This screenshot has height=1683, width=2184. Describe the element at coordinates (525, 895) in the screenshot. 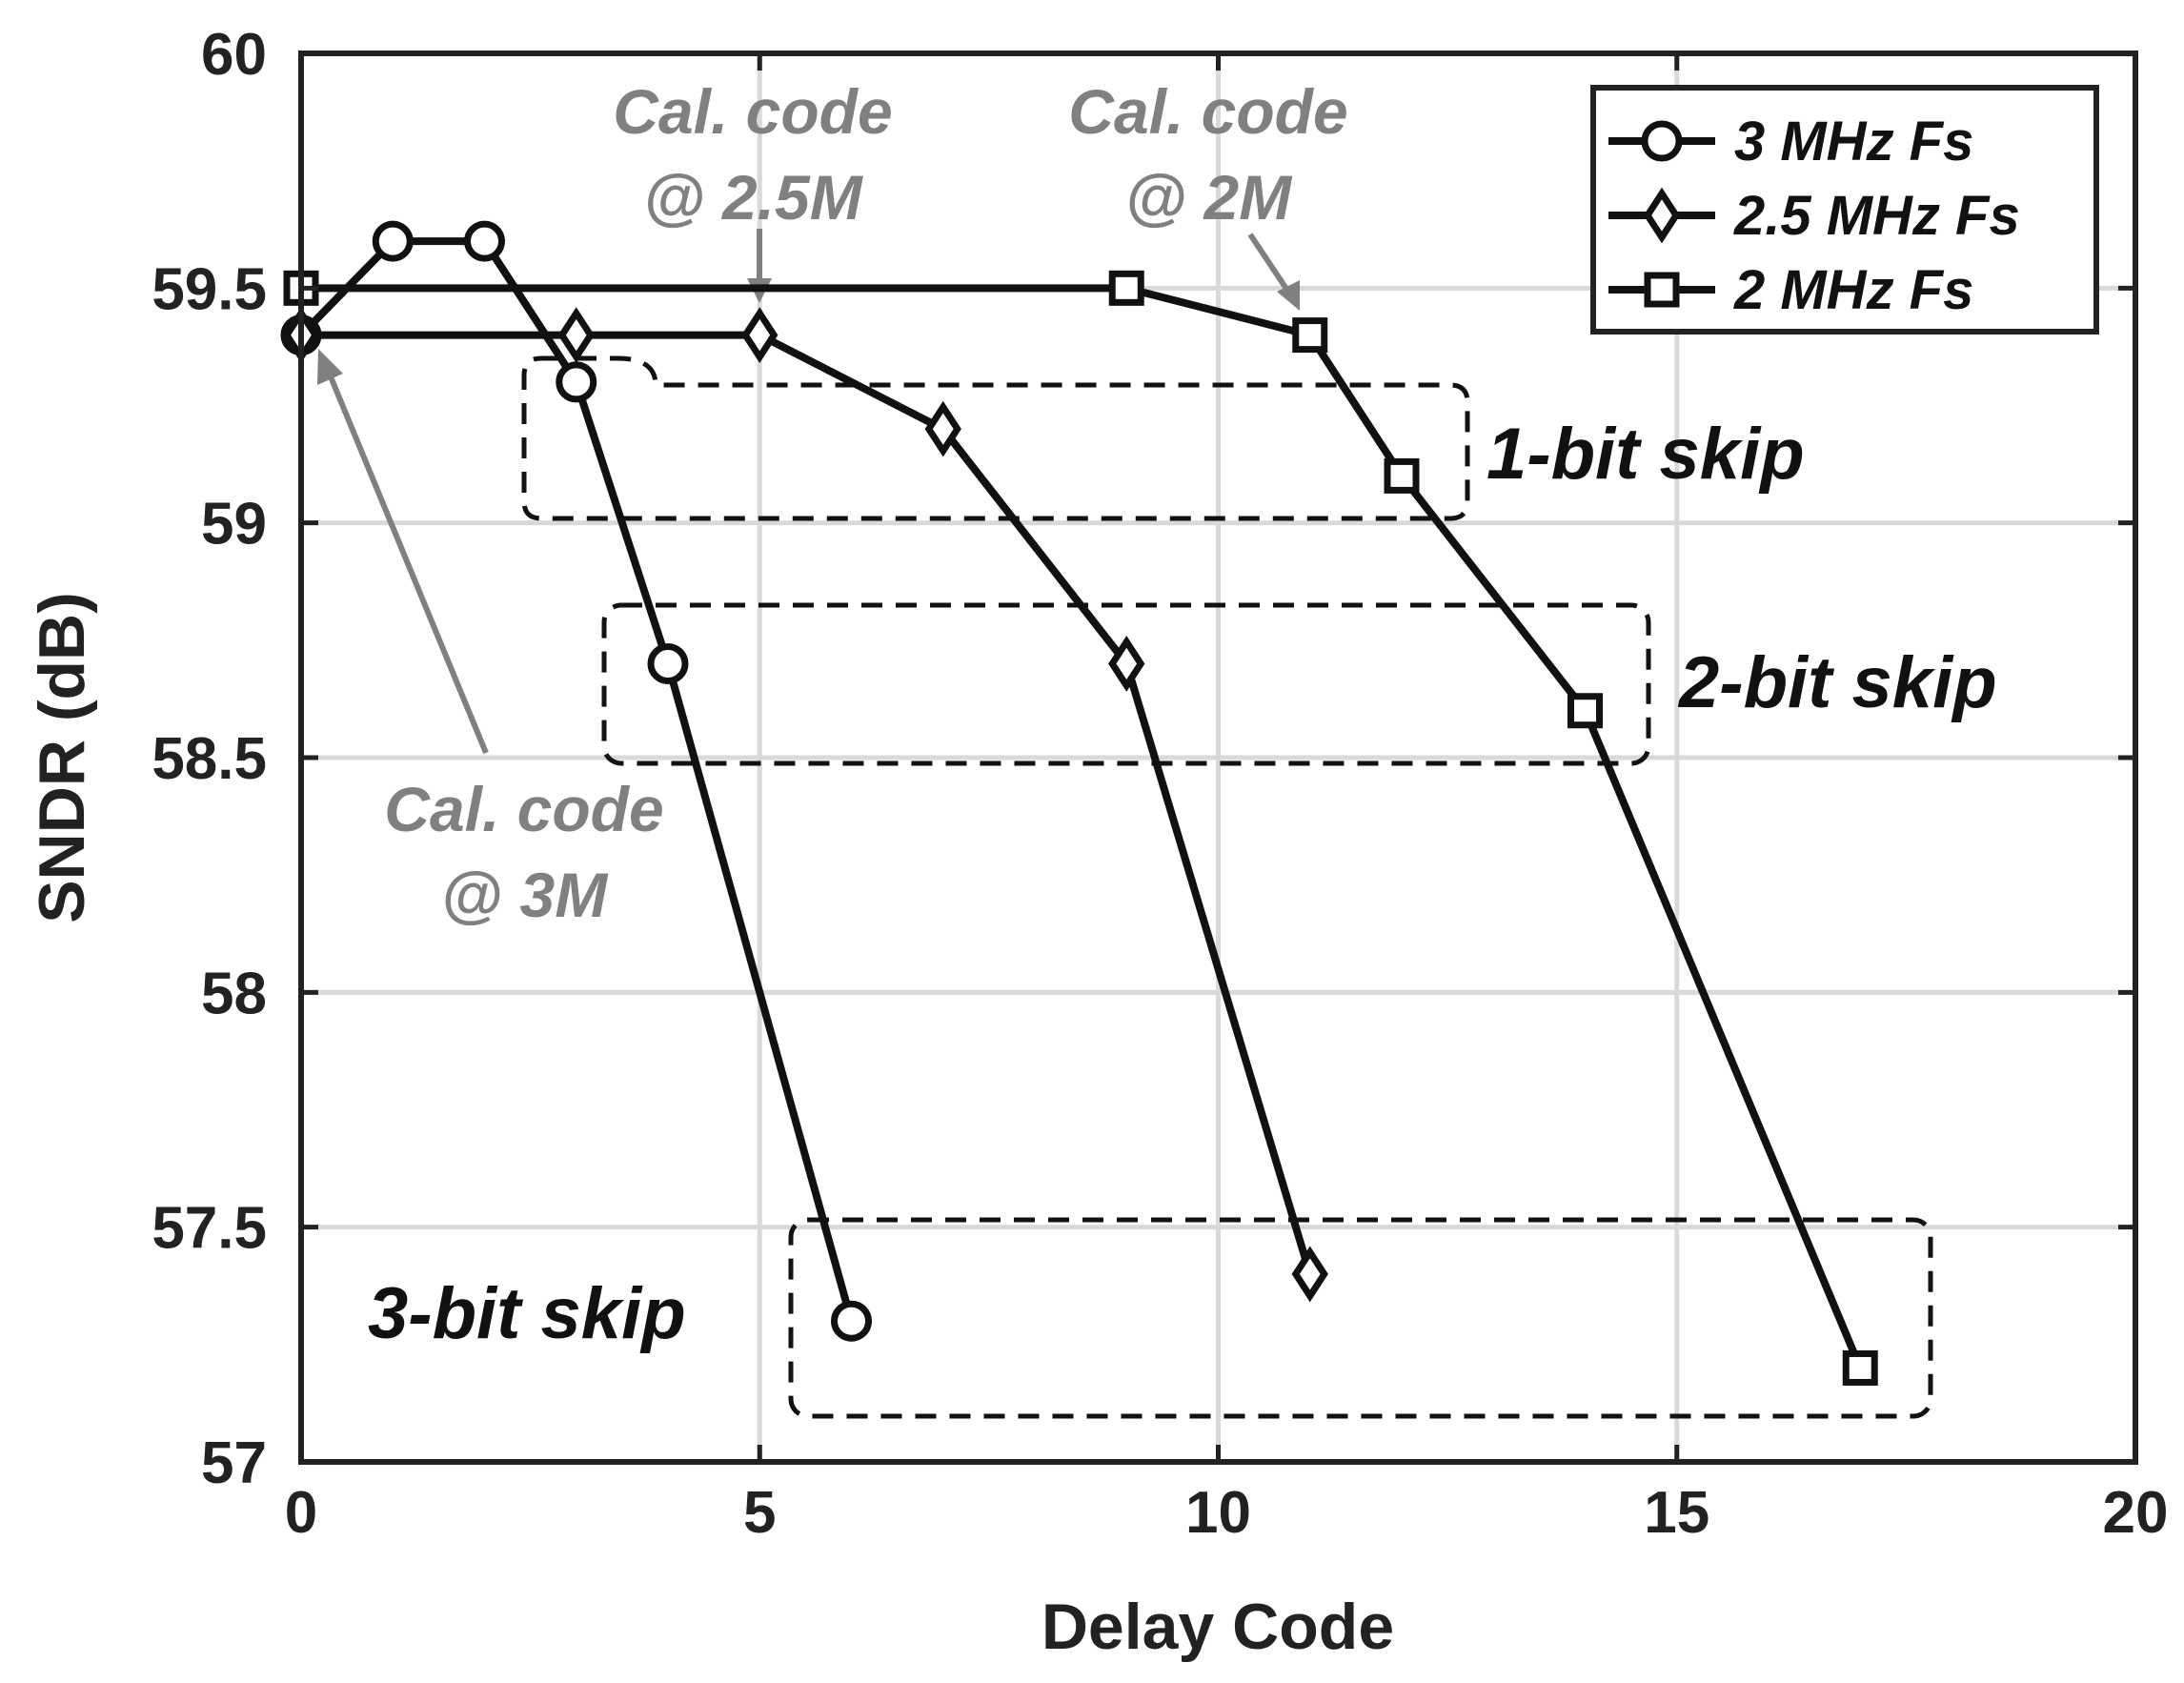

I see `annotation-cal-3m-line2: @ 3M` at that location.